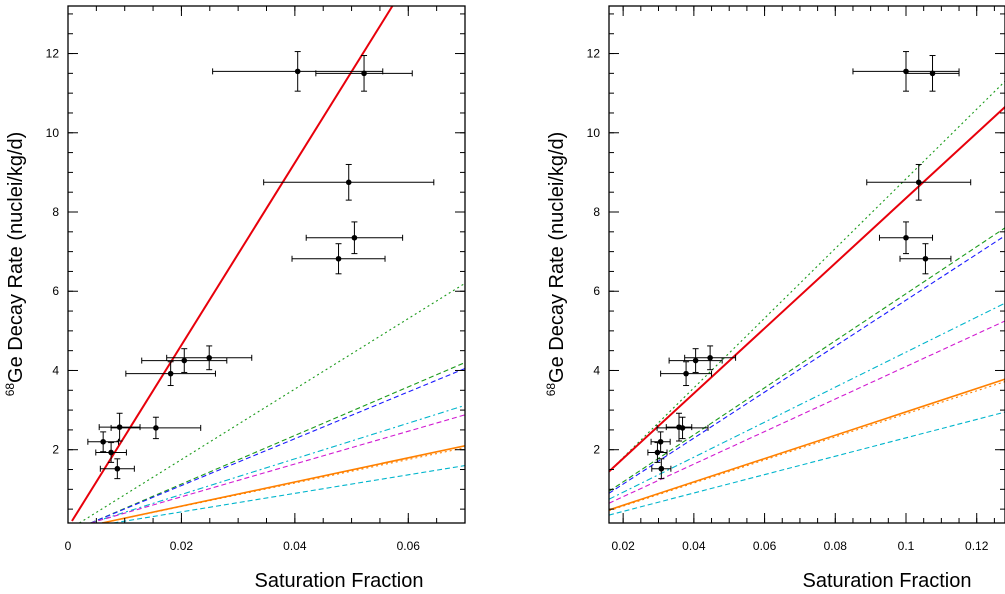 This screenshot has height=594, width=1005. Describe the element at coordinates (594, 54) in the screenshot. I see `y-tick-label: 12` at that location.